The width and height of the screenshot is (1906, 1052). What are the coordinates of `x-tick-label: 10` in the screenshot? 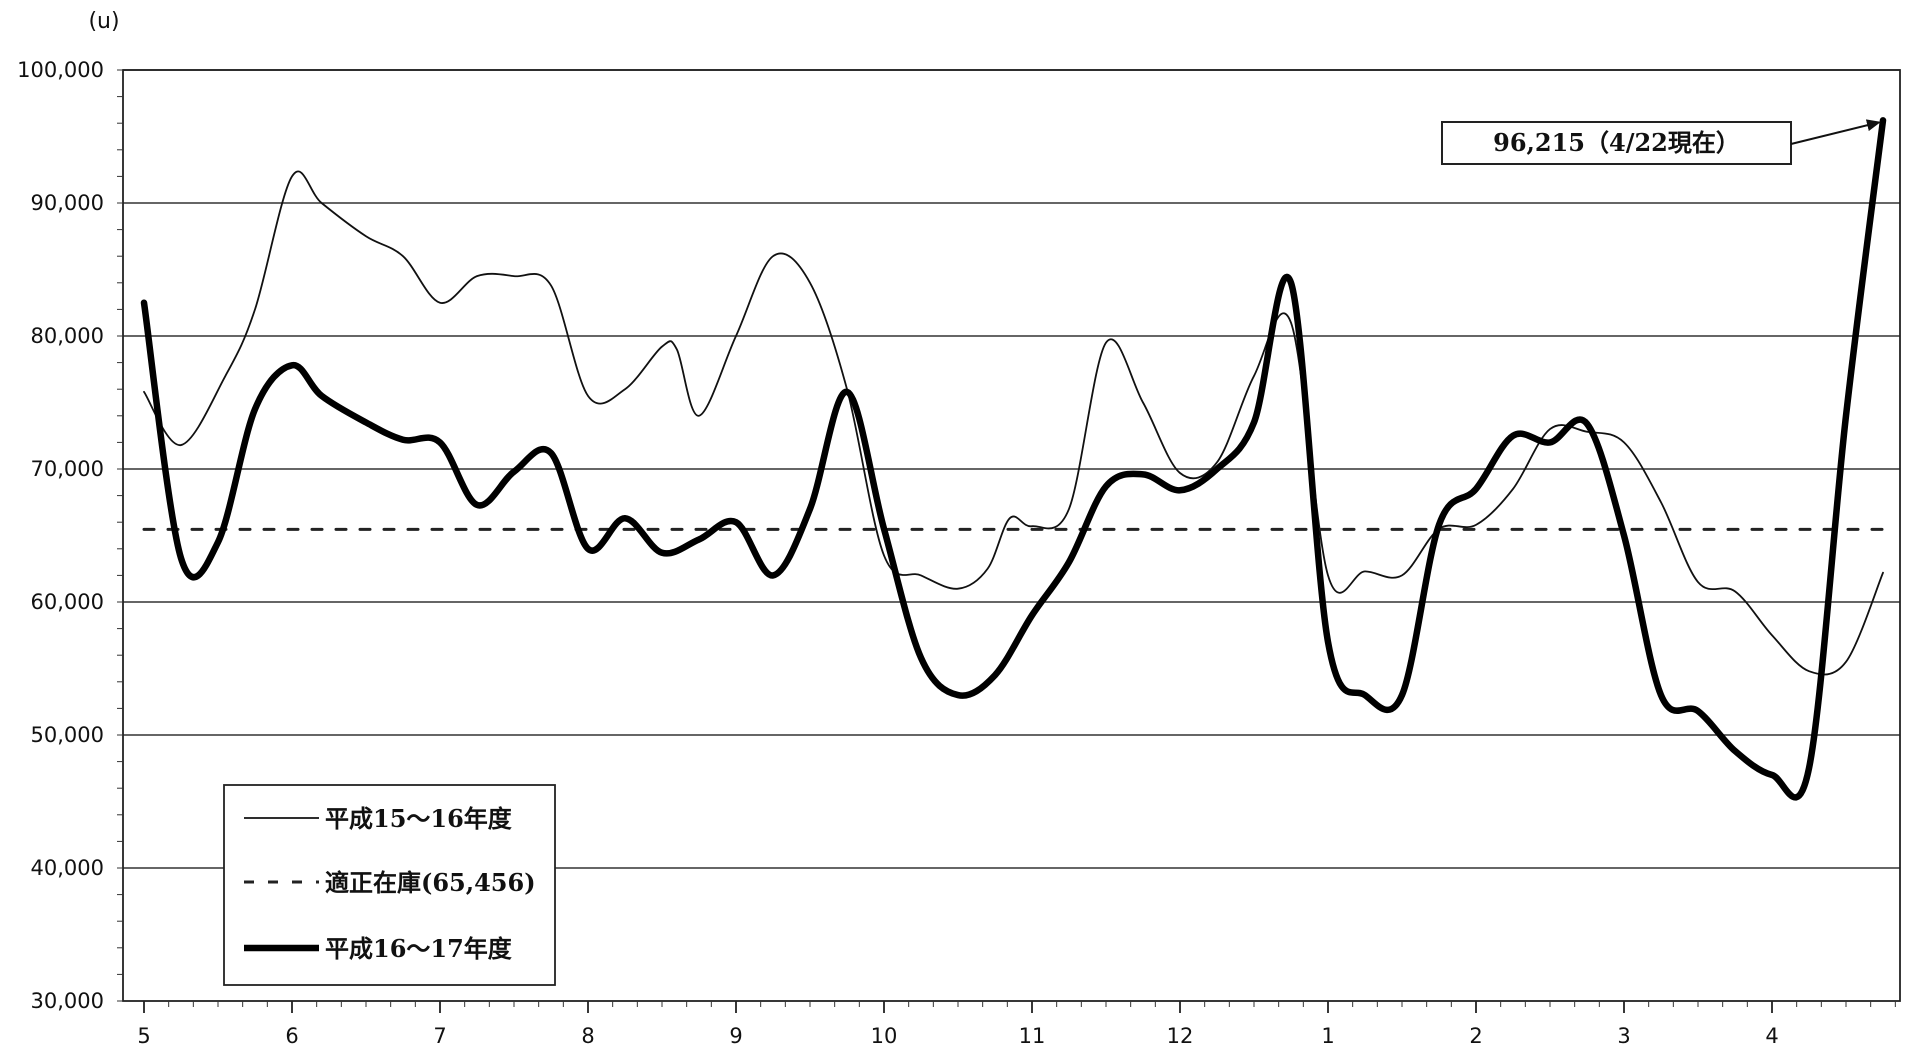 It's located at (884, 1036).